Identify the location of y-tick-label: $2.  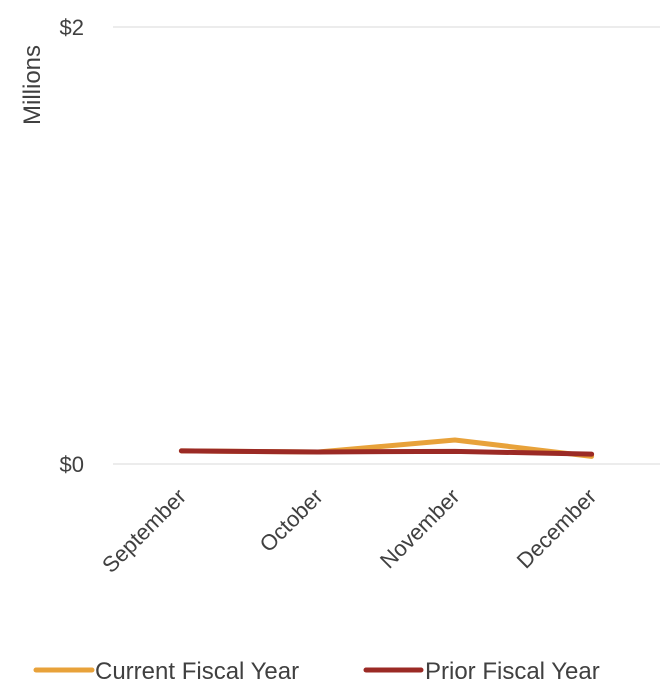
(72, 27).